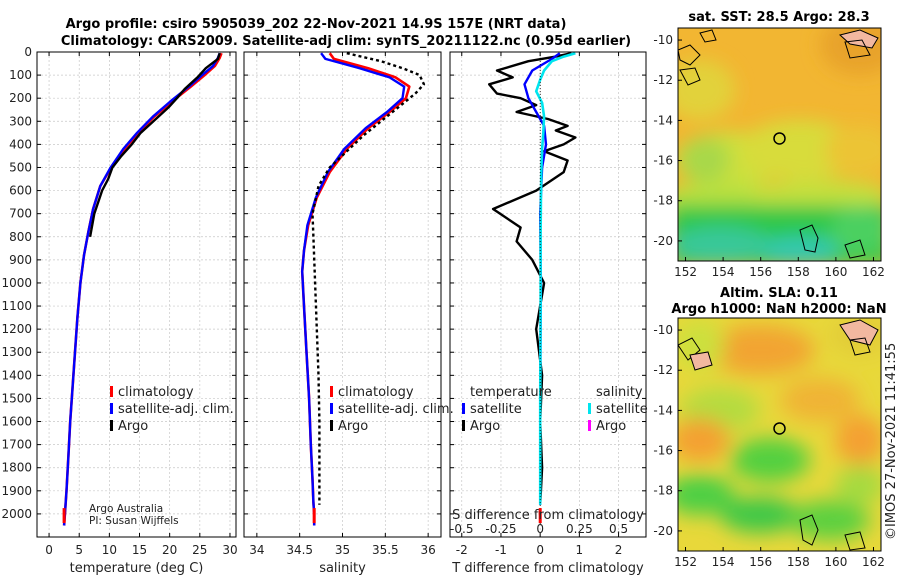 The height and width of the screenshot is (580, 900). Describe the element at coordinates (28, 52) in the screenshot. I see `y-tick-label: 0` at that location.